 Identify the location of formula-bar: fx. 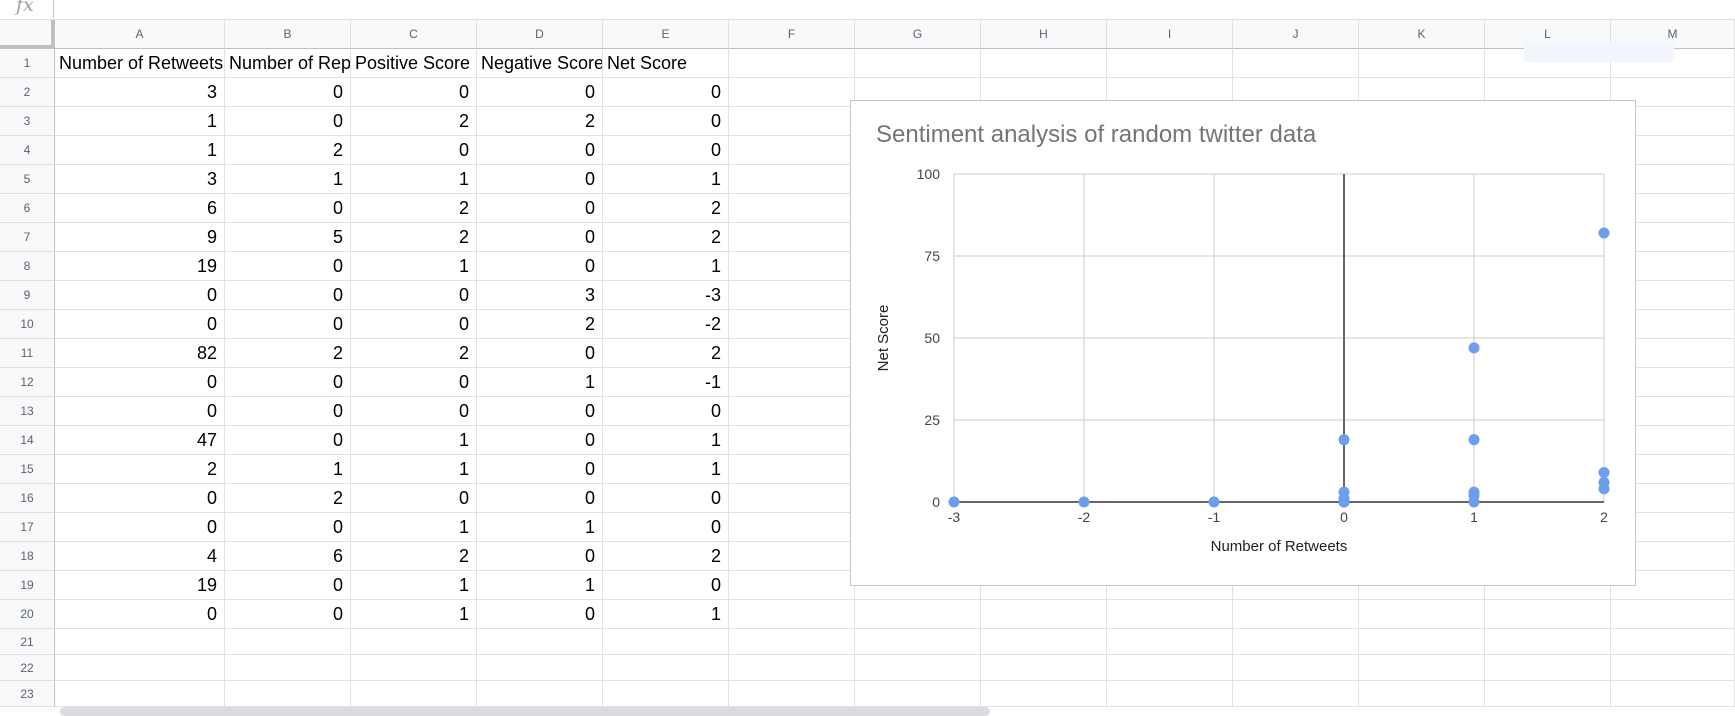
(867, 10).